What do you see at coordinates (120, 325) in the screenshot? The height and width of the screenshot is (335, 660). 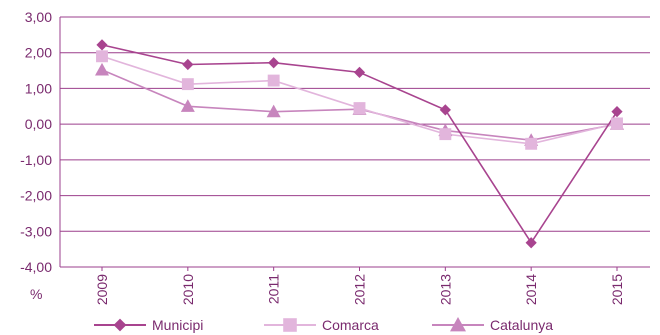 I see `legend-marker-municipi` at bounding box center [120, 325].